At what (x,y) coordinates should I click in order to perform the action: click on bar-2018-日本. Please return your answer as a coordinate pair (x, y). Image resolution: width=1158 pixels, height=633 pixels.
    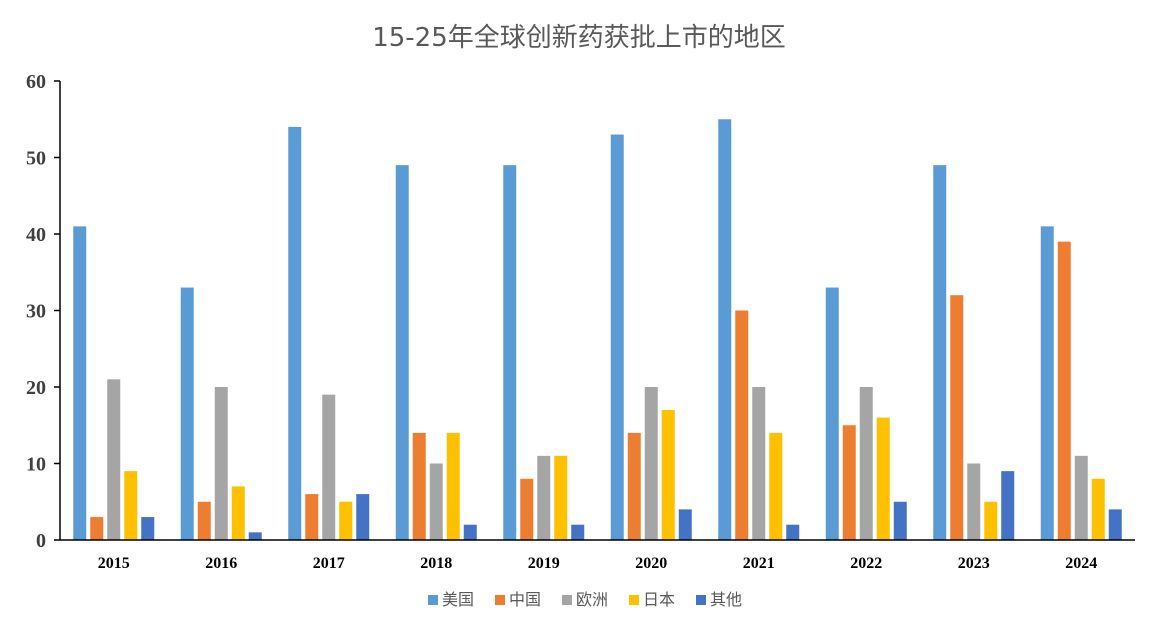
    Looking at the image, I should click on (453, 486).